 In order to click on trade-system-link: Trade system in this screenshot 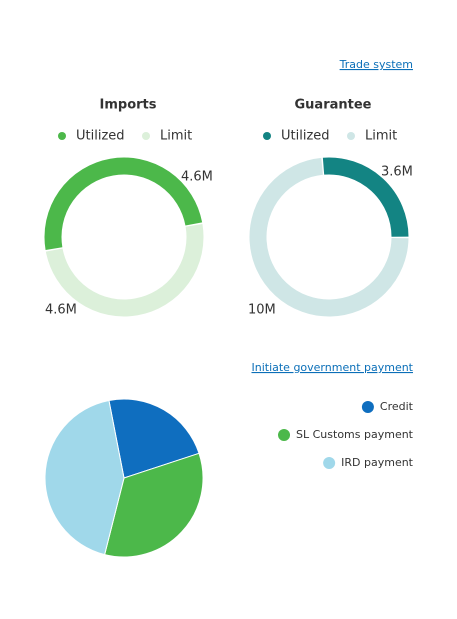, I will do `click(376, 64)`.